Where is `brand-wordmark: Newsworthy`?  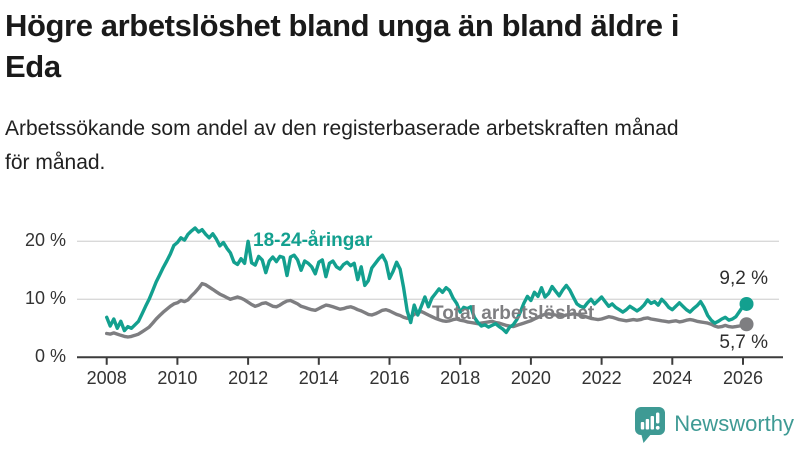
brand-wordmark: Newsworthy is located at coordinates (734, 423).